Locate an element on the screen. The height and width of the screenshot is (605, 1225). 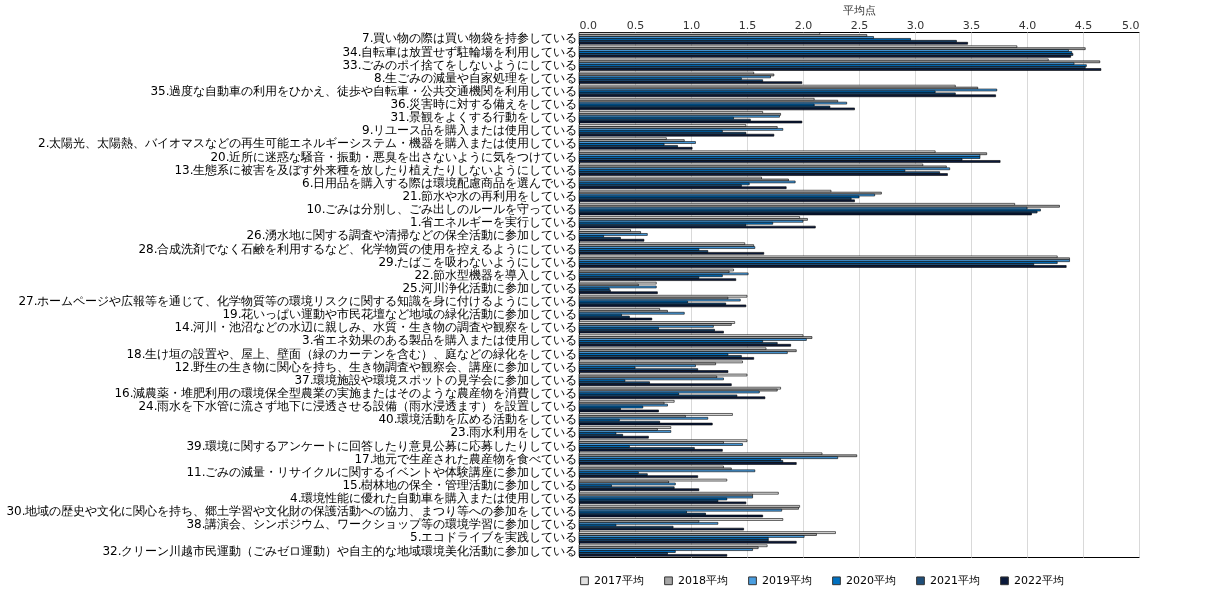
legend-label: 2020平均 is located at coordinates (871, 580).